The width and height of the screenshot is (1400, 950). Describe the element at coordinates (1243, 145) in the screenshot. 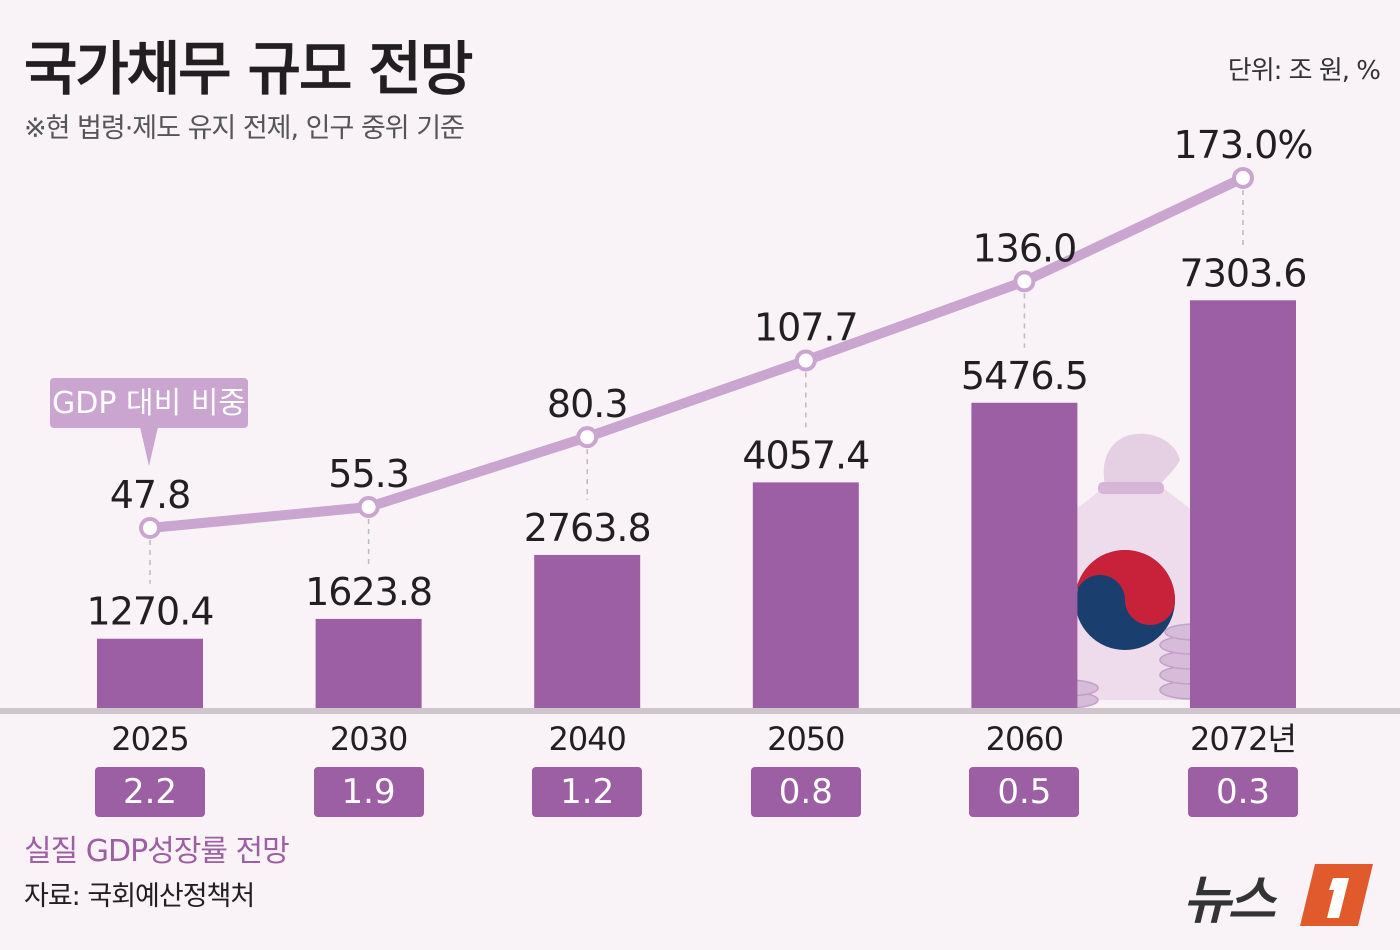

I see `line-value-label: 173.0%` at that location.